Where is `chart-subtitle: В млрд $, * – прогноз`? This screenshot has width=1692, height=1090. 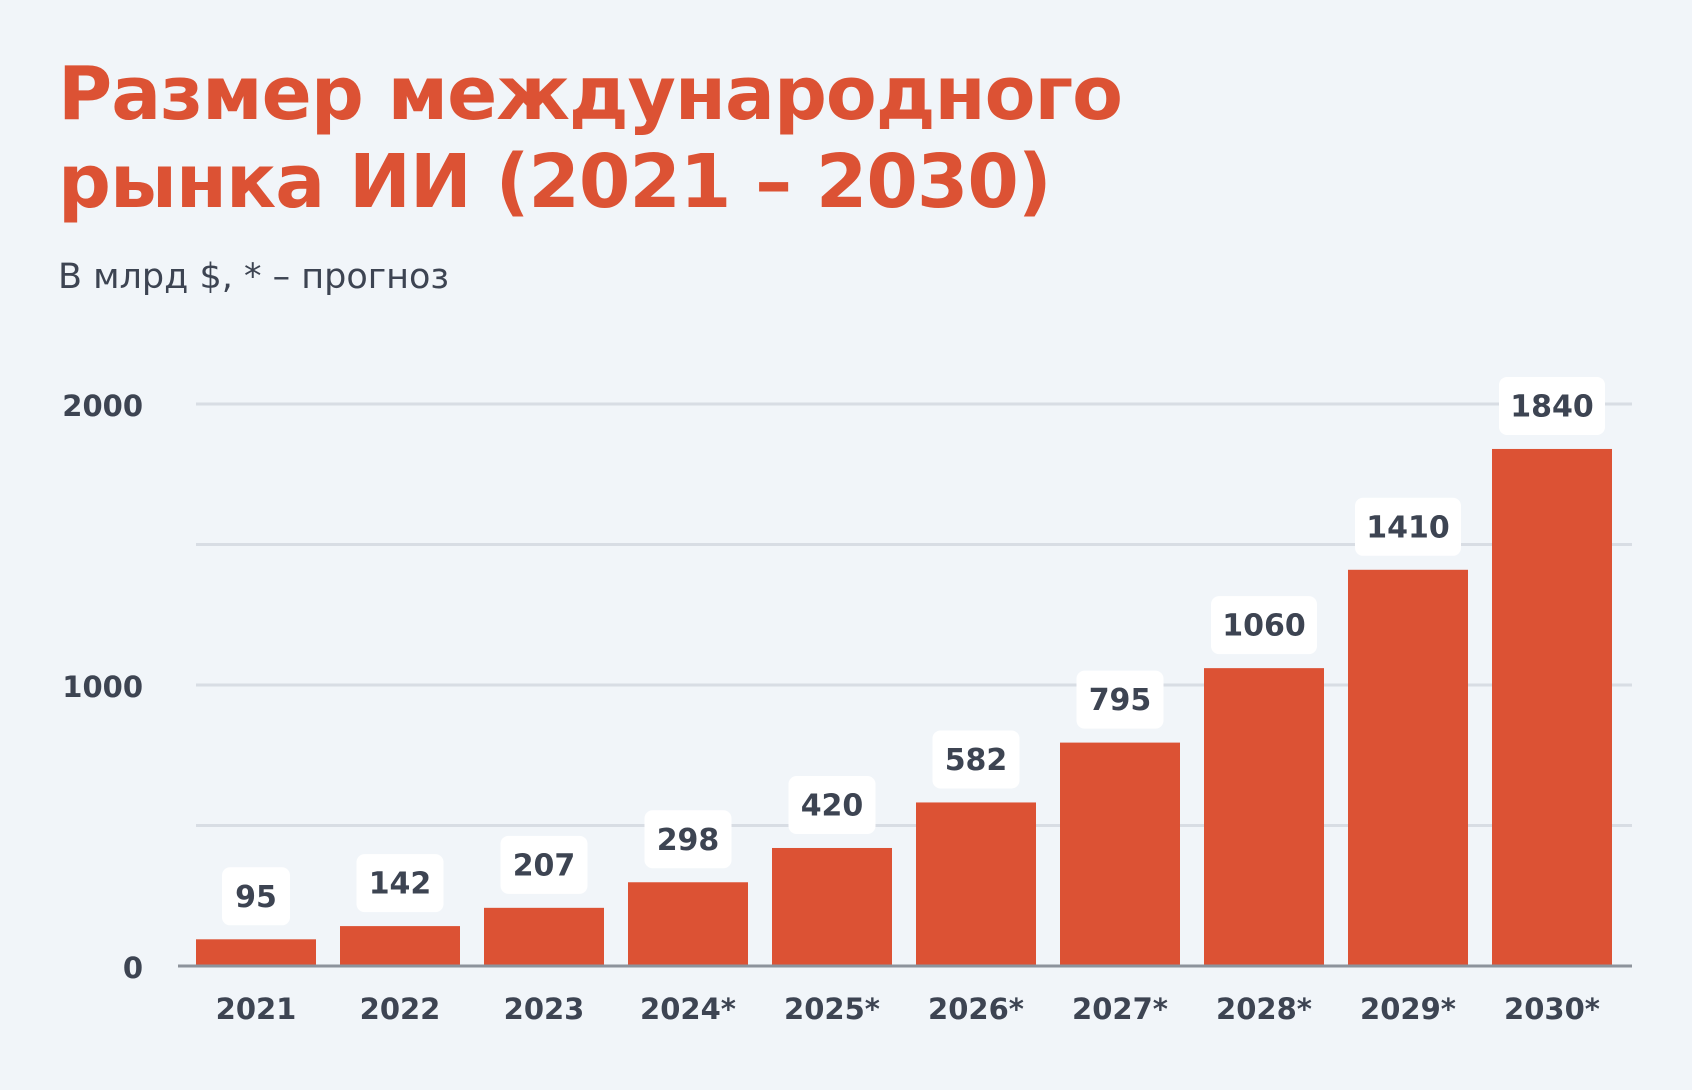 chart-subtitle: В млрд $, * – прогноз is located at coordinates (254, 277).